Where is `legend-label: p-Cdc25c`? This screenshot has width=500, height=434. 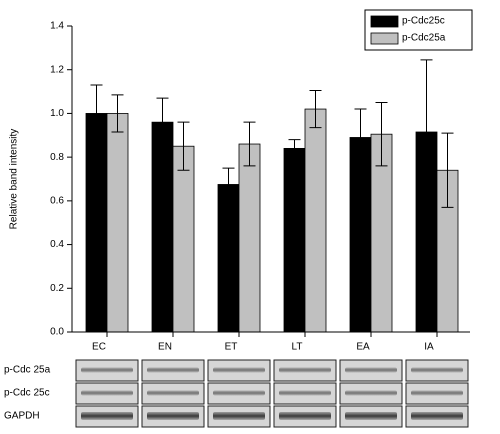
legend-label: p-Cdc25c is located at coordinates (423, 21).